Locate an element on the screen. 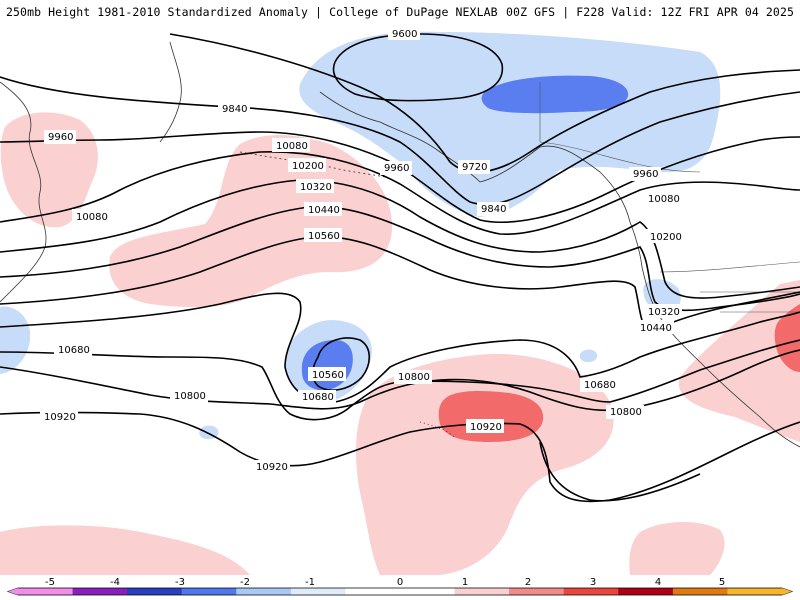 The height and width of the screenshot is (600, 800). contour-label-10920-west: 10920 is located at coordinates (60, 417).